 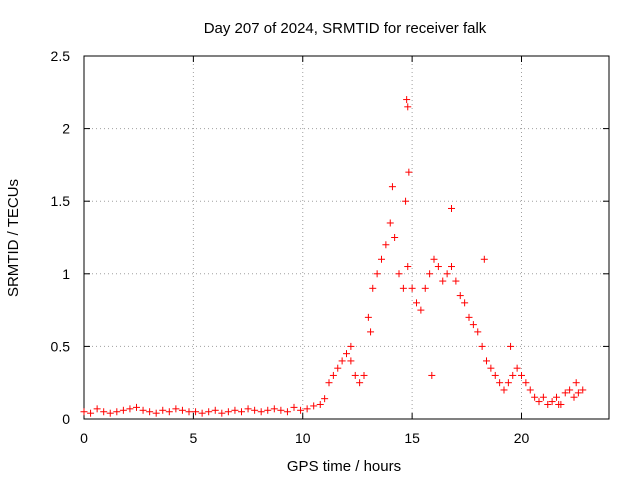 What do you see at coordinates (66, 419) in the screenshot?
I see `y-tick-label: 0` at bounding box center [66, 419].